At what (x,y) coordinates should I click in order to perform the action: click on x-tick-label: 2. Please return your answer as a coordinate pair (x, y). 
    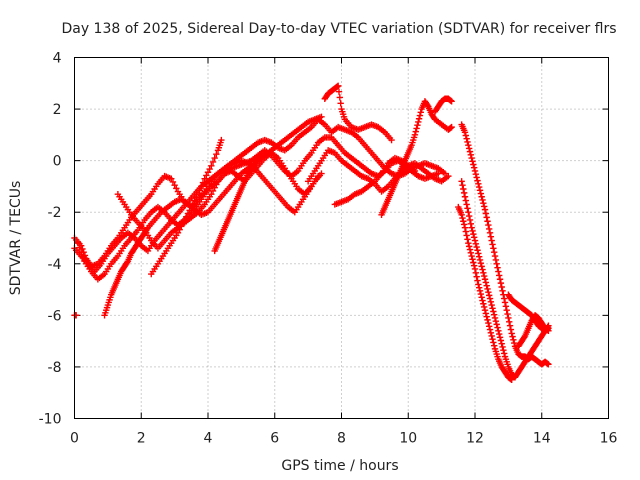
    Looking at the image, I should click on (141, 439).